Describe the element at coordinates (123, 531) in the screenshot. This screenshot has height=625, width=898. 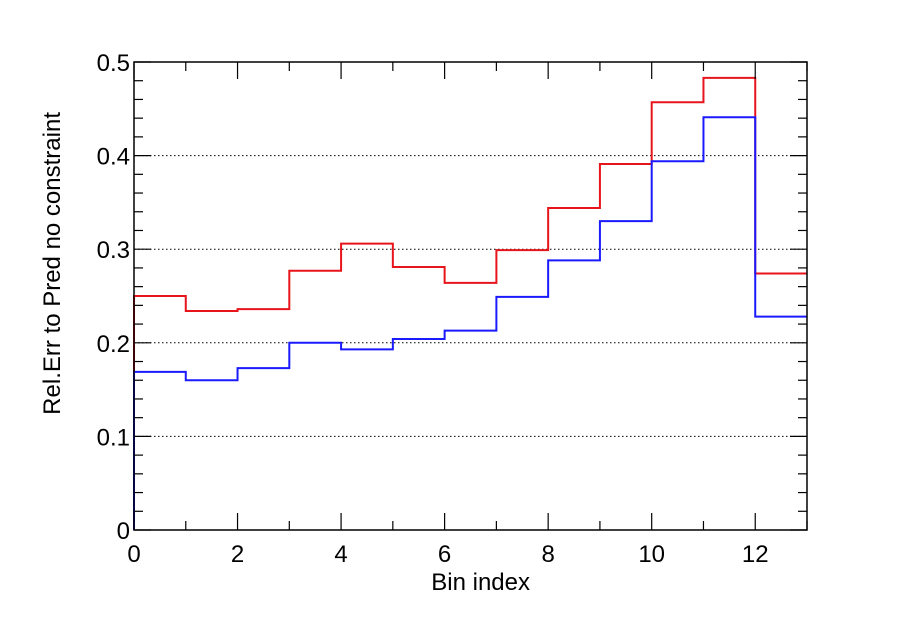
I see `y-tick-label: 0` at that location.